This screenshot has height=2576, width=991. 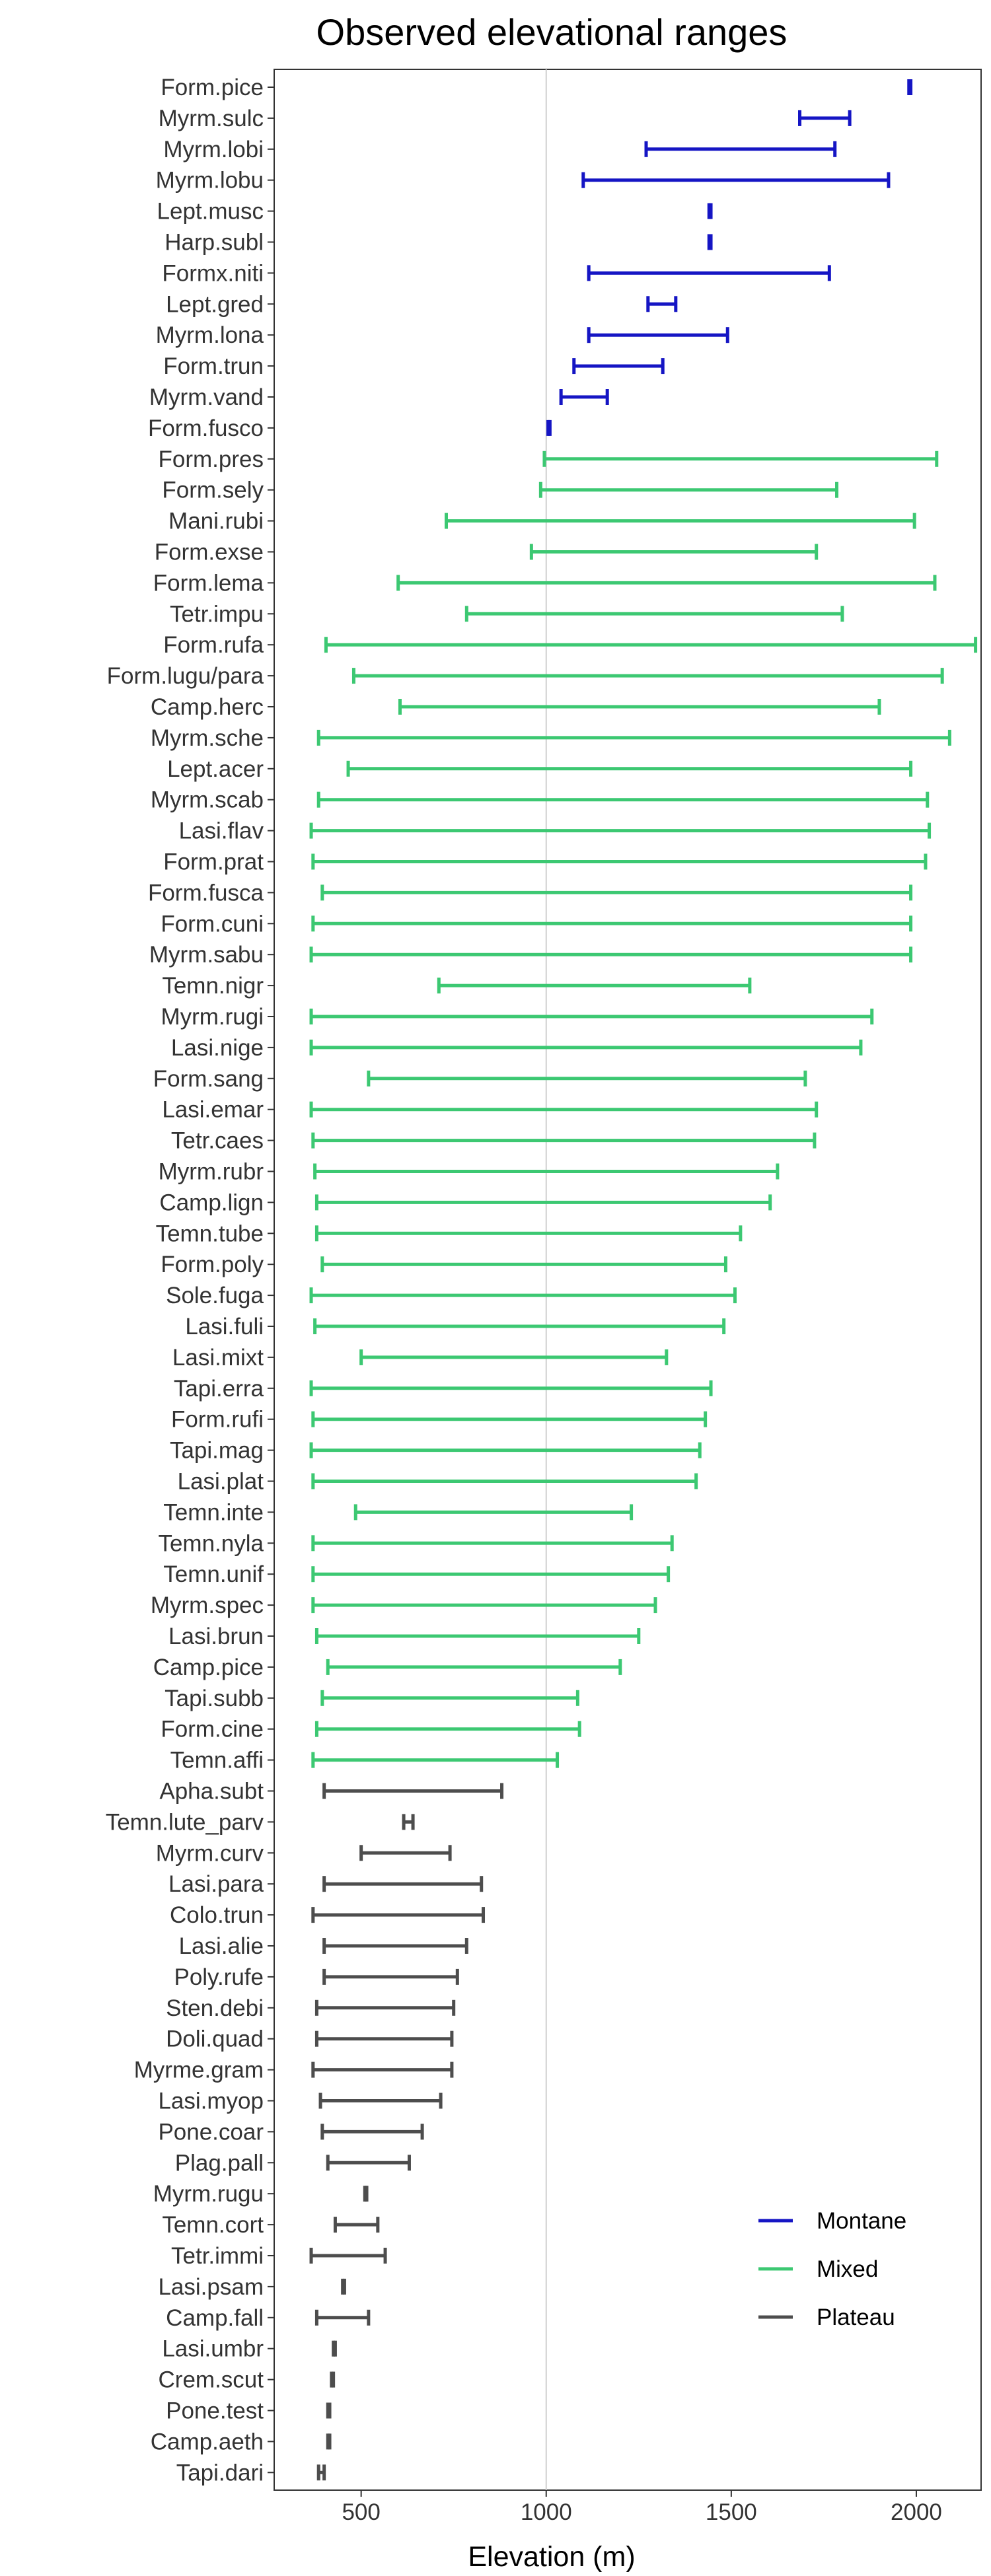 What do you see at coordinates (220, 2473) in the screenshot?
I see `y-tick-label: Tapi.dari` at bounding box center [220, 2473].